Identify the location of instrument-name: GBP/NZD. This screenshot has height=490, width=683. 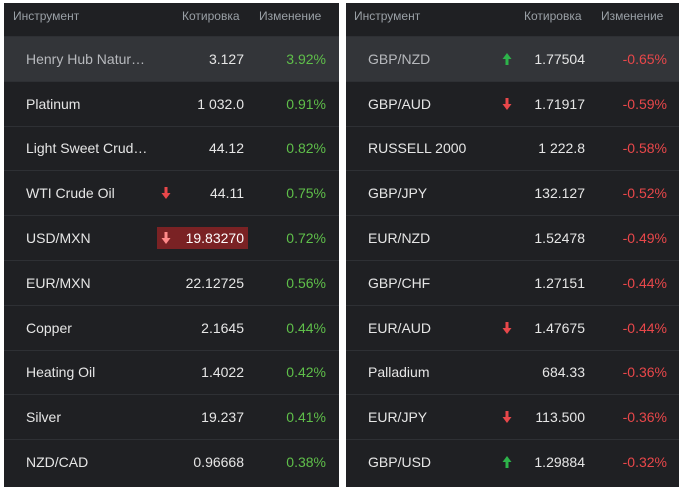
(399, 58).